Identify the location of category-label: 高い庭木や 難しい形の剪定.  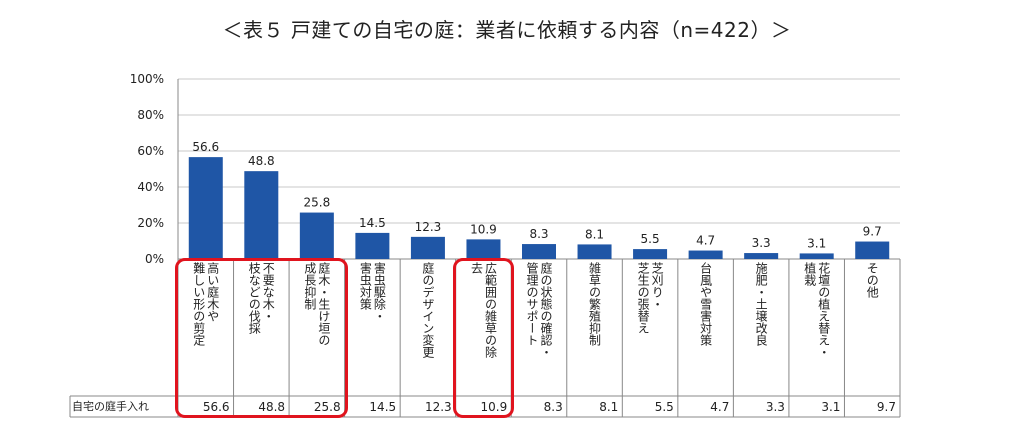
(205, 304).